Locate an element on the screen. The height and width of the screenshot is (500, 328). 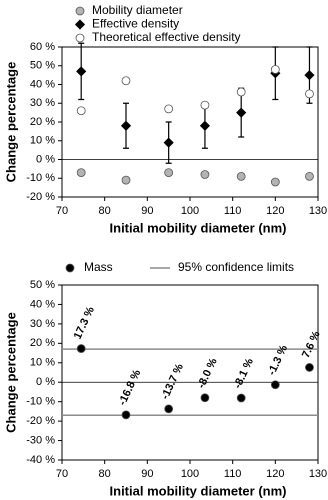
y-tick-label: -40 % is located at coordinates (40, 460).